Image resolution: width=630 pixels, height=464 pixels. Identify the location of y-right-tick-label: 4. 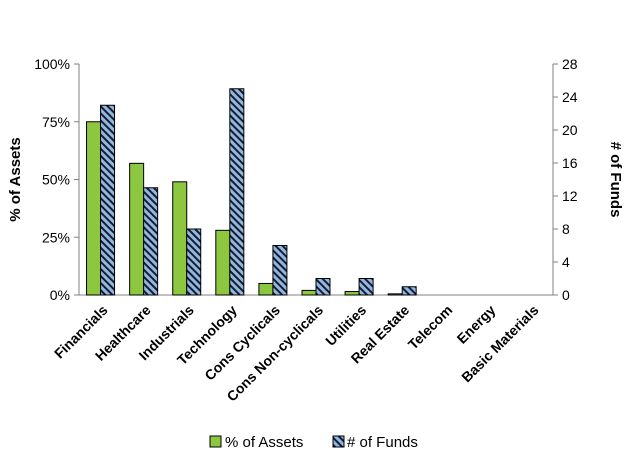
(566, 262).